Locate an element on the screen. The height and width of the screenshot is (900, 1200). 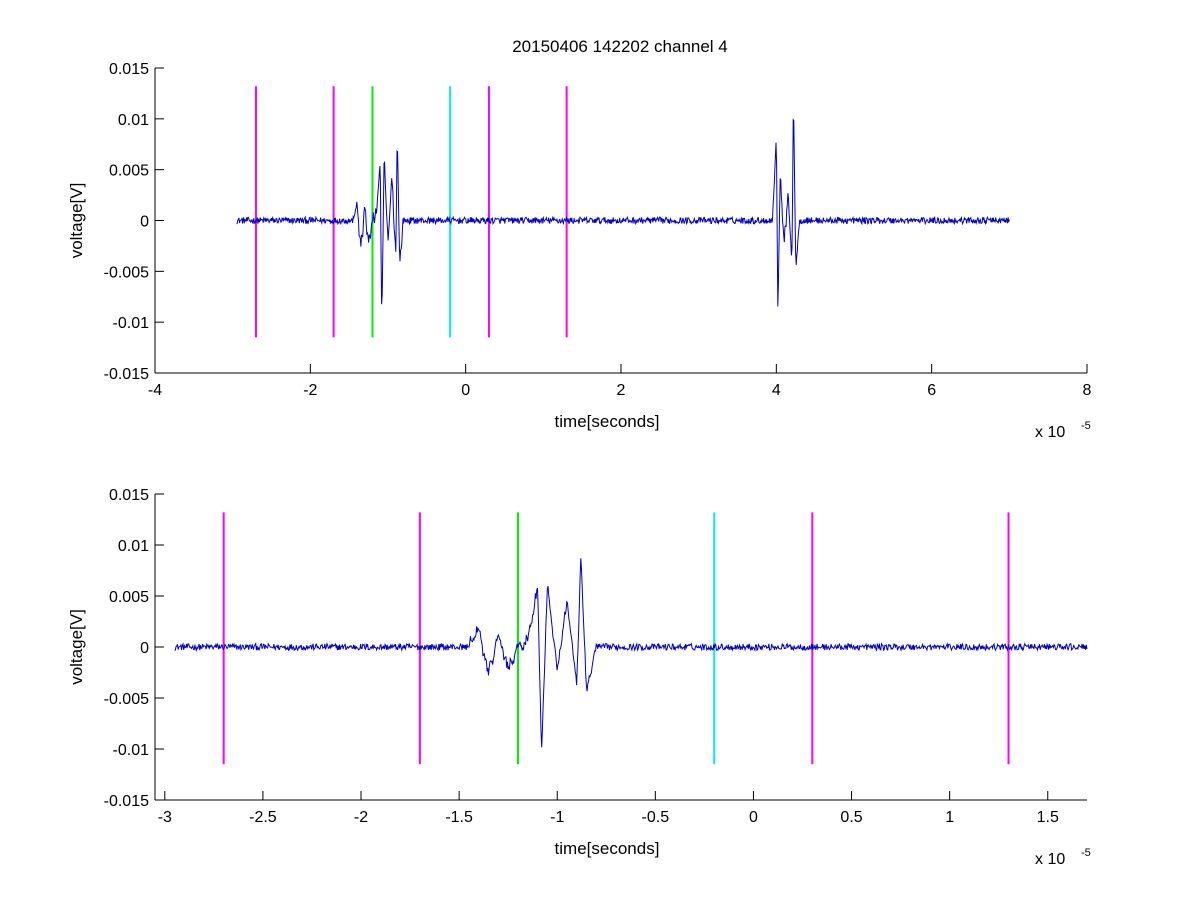
x-tick-label: 2 is located at coordinates (621, 390).